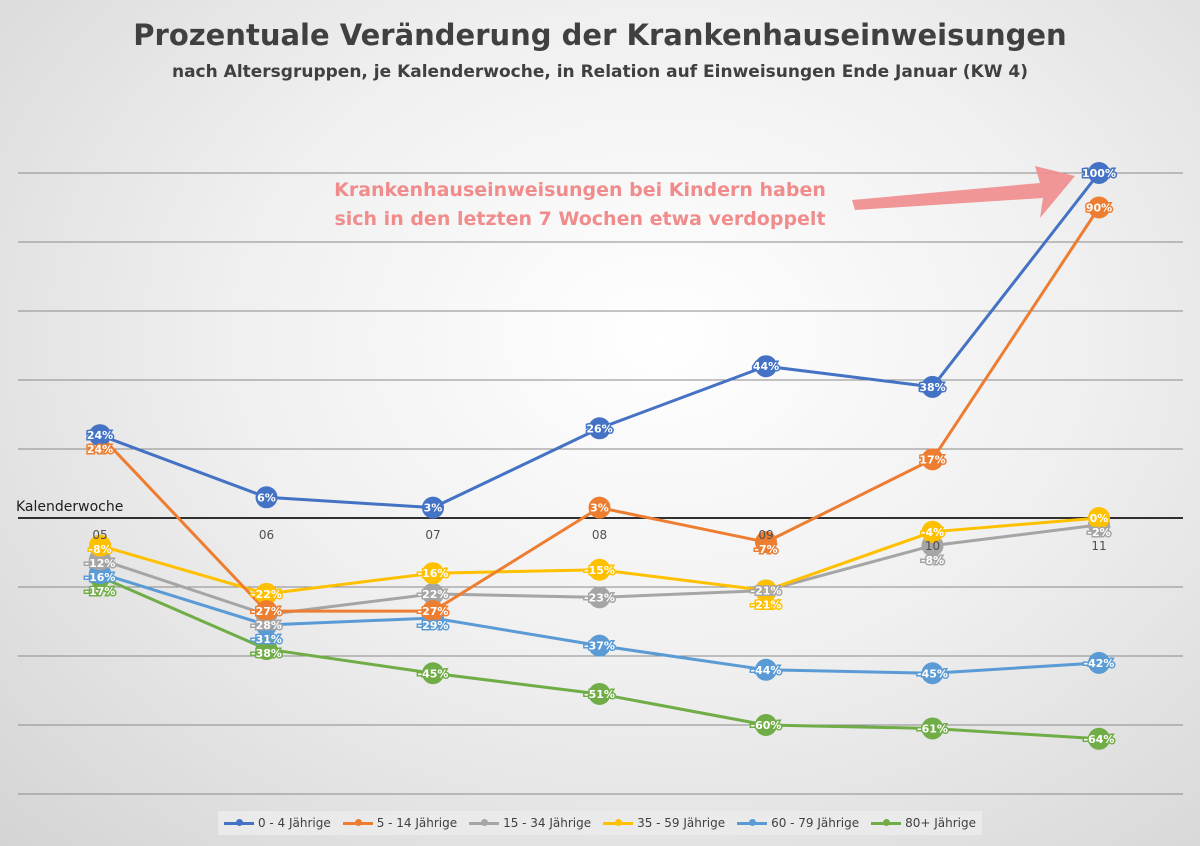 The image size is (1200, 846). Describe the element at coordinates (681, 823) in the screenshot. I see `legend-label: 35 - 59 Jährige` at that location.